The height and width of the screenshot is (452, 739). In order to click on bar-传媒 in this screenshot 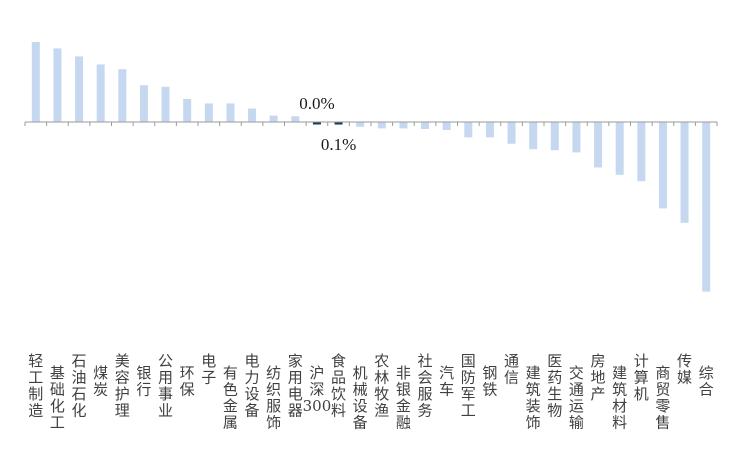, I will do `click(684, 172)`.